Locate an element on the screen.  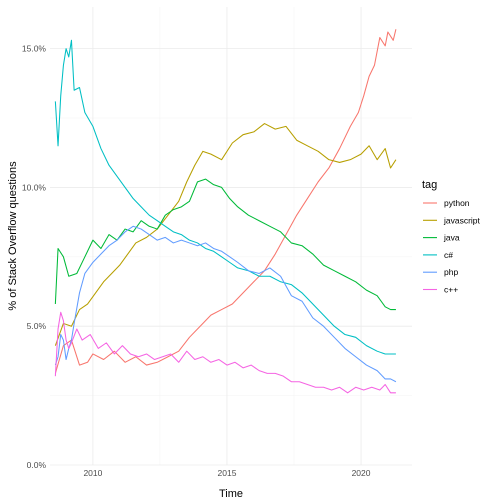
y-tick-label: 5.0% is located at coordinates (37, 326).